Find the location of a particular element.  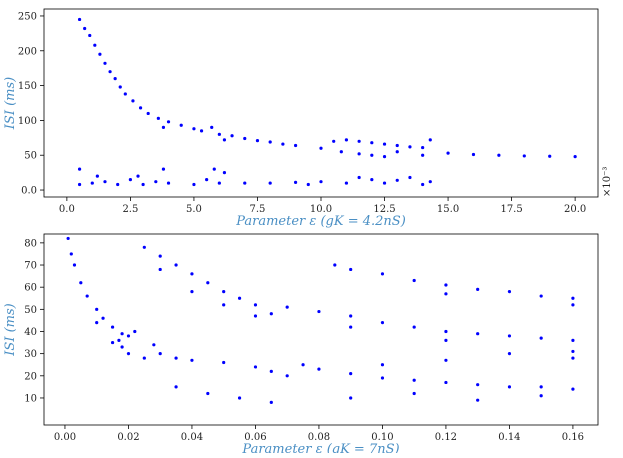

y-tick-label: 150 is located at coordinates (27, 86).